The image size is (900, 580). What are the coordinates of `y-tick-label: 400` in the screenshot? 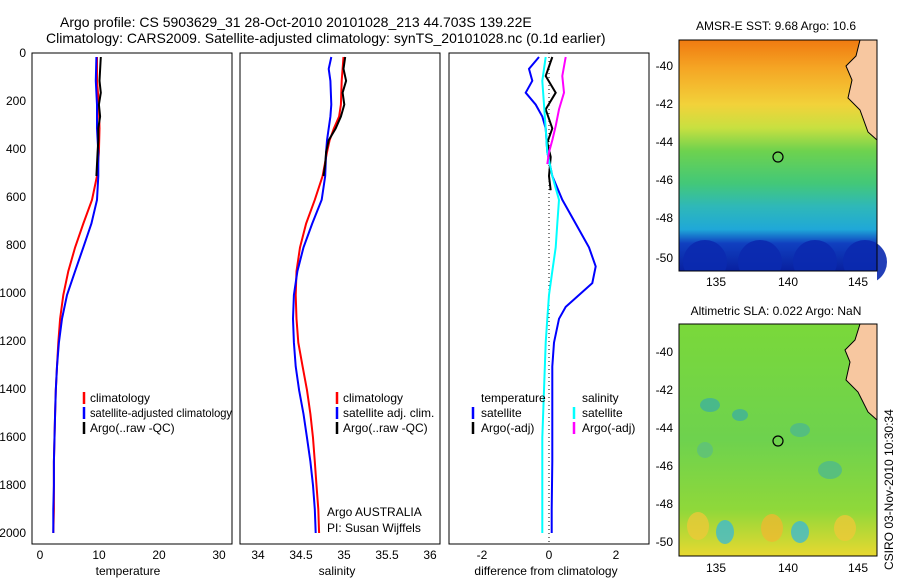 It's located at (16, 149).